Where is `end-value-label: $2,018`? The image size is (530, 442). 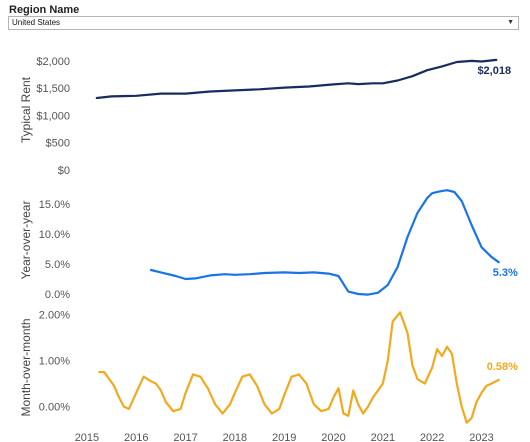 end-value-label: $2,018 is located at coordinates (494, 71).